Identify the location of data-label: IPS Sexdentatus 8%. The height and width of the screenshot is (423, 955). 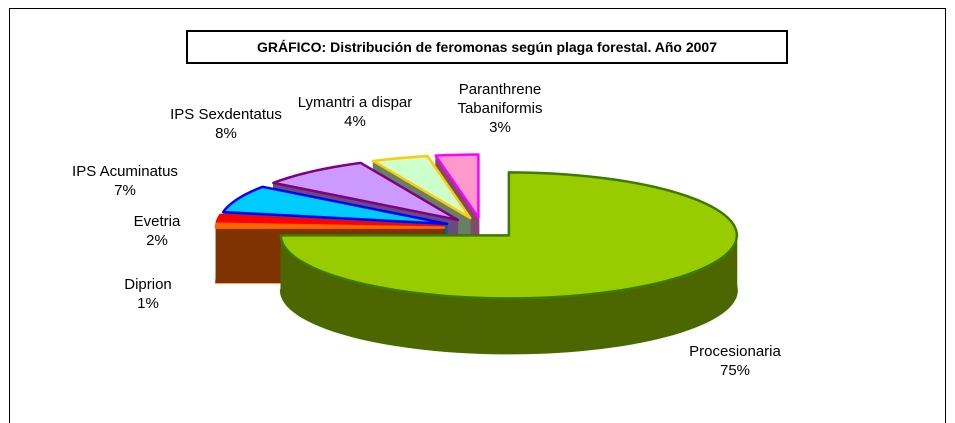
(226, 124).